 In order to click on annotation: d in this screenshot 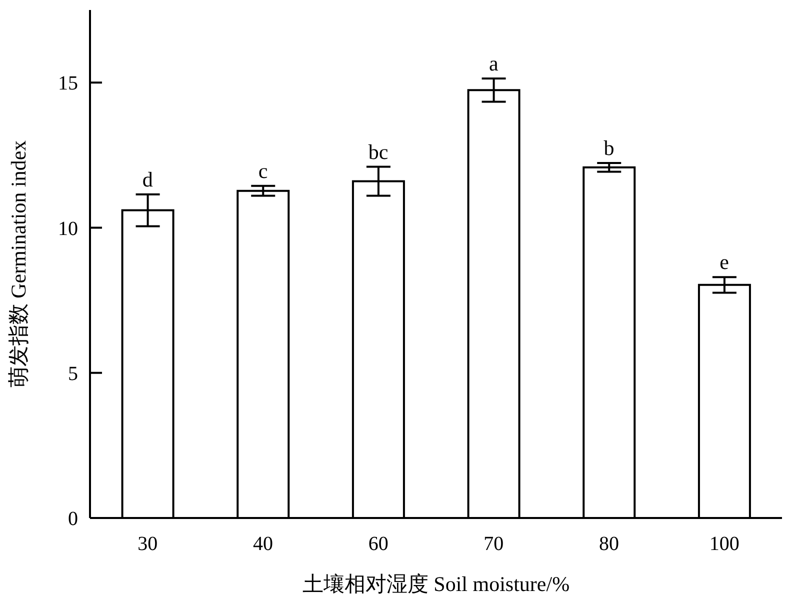, I will do `click(148, 179)`.